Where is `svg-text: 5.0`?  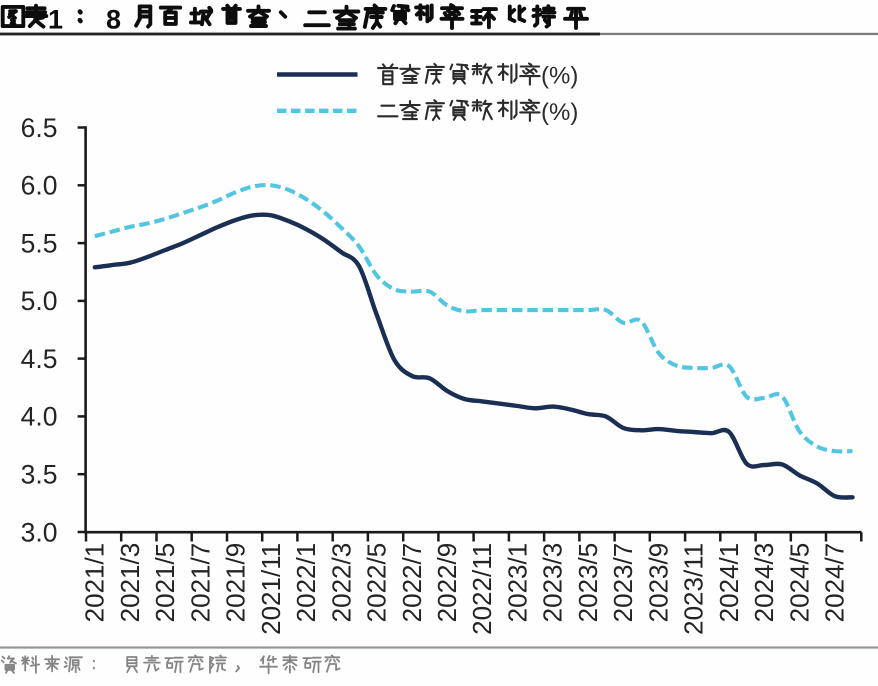
svg-text: 5.0 is located at coordinates (39, 301).